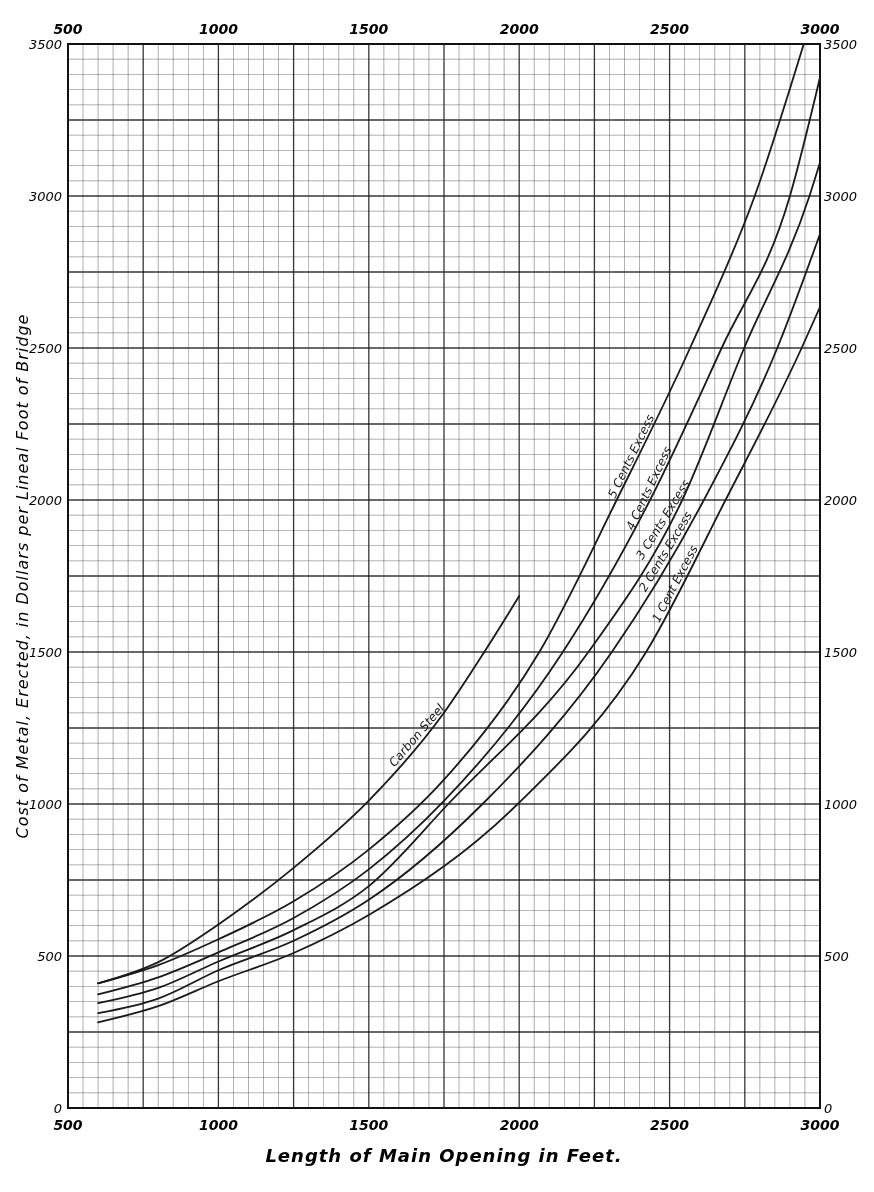 This screenshot has width=874, height=1192. Describe the element at coordinates (444, 1155) in the screenshot. I see `x-axis-title: Length of Main Opening in Feet.` at that location.